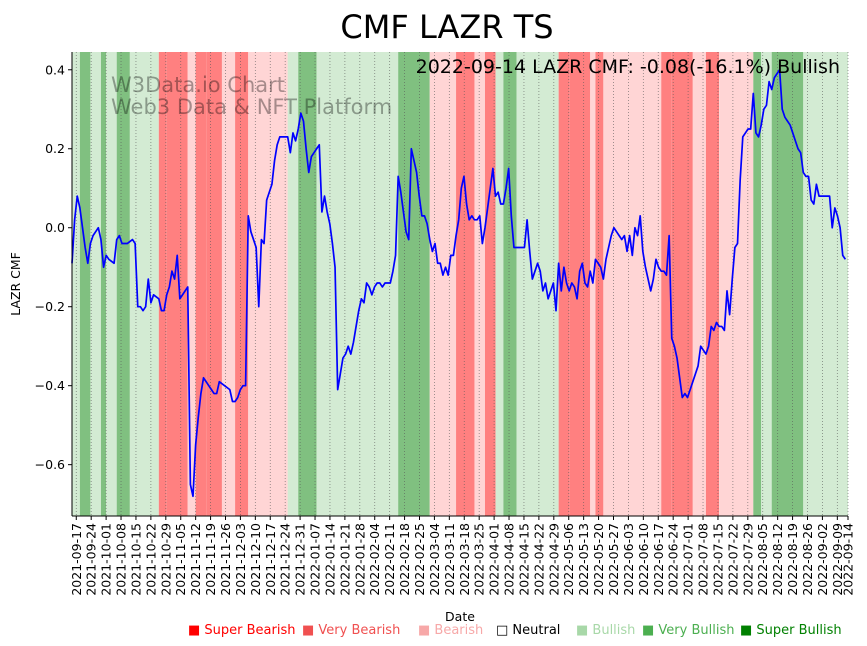 This screenshot has width=867, height=646. I want to click on x-tick-label-20: 2022-02-04, so click(374, 559).